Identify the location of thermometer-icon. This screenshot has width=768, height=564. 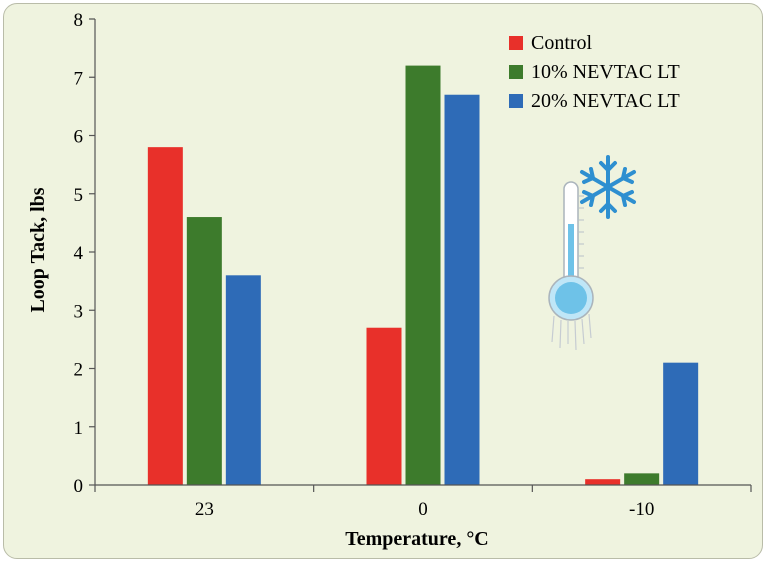
(571, 266).